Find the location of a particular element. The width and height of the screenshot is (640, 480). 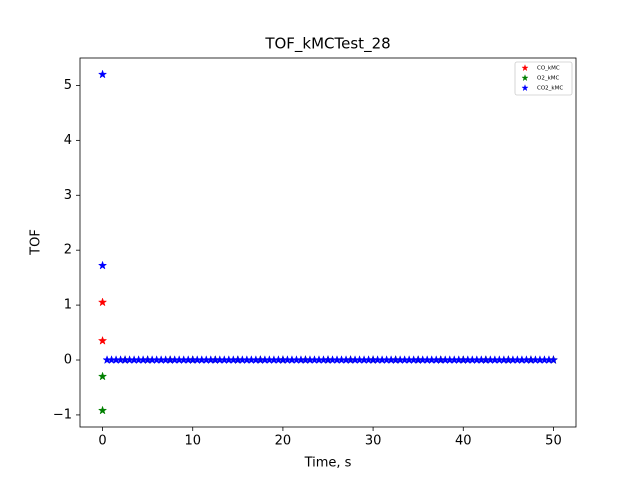

y-tick-label: 4 is located at coordinates (68, 140).